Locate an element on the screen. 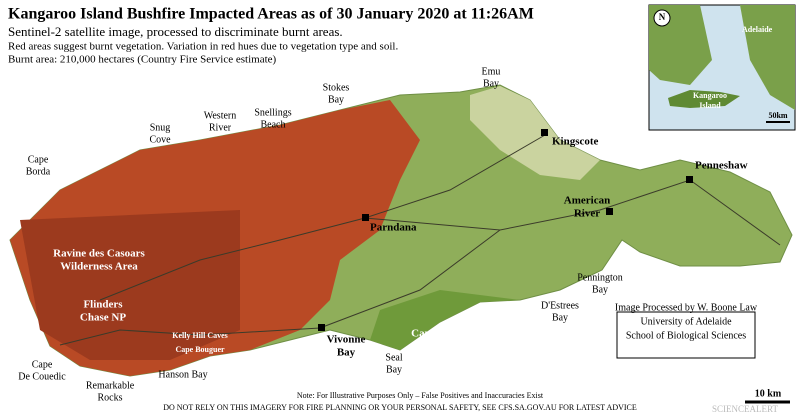 The image size is (800, 416). place-label: Penneshaw is located at coordinates (721, 166).